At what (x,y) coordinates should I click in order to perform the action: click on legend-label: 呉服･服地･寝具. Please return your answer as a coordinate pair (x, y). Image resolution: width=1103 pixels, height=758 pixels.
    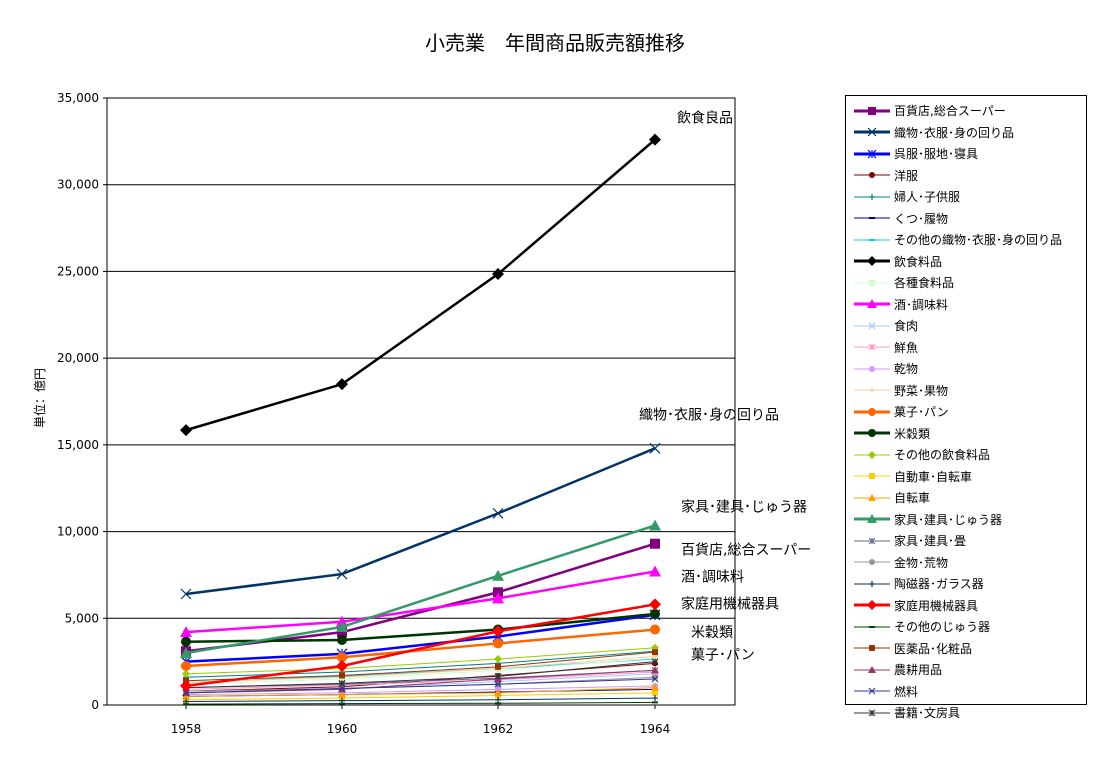
    Looking at the image, I should click on (936, 154).